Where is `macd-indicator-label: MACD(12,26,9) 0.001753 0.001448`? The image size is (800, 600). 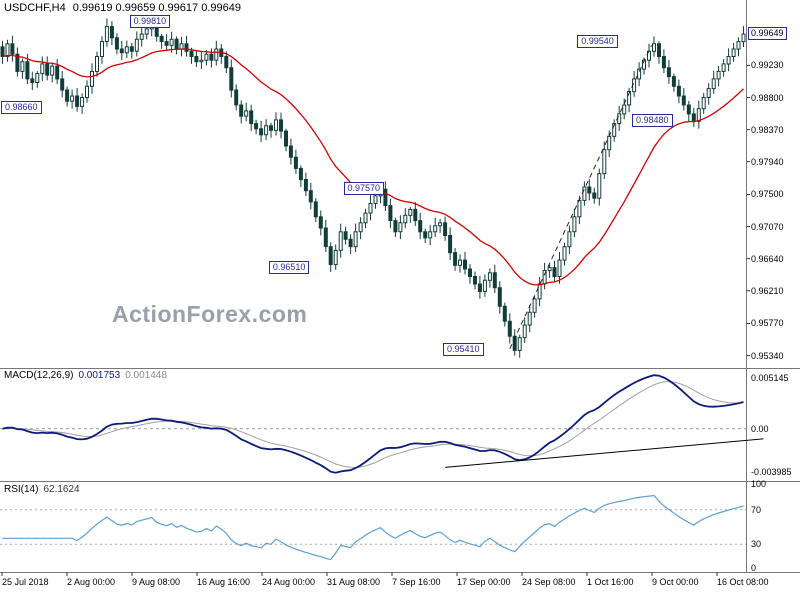
macd-indicator-label: MACD(12,26,9) 0.001753 0.001448 is located at coordinates (85, 375).